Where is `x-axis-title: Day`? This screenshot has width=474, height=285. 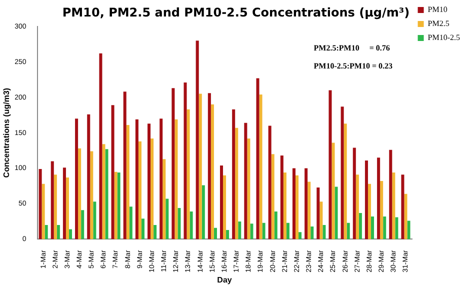
x-axis-title: Day is located at coordinates (224, 279).